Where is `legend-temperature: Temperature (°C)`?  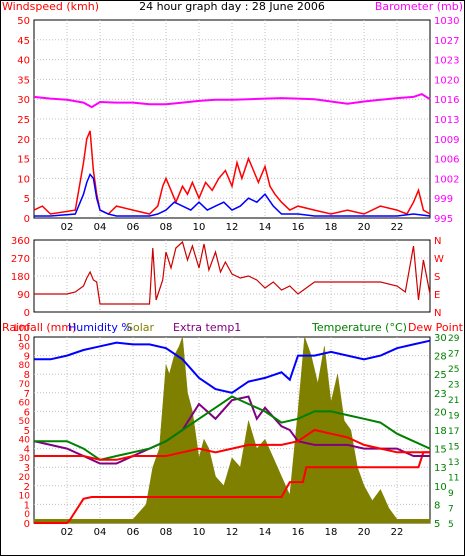
legend-temperature: Temperature (°C) is located at coordinates (359, 327).